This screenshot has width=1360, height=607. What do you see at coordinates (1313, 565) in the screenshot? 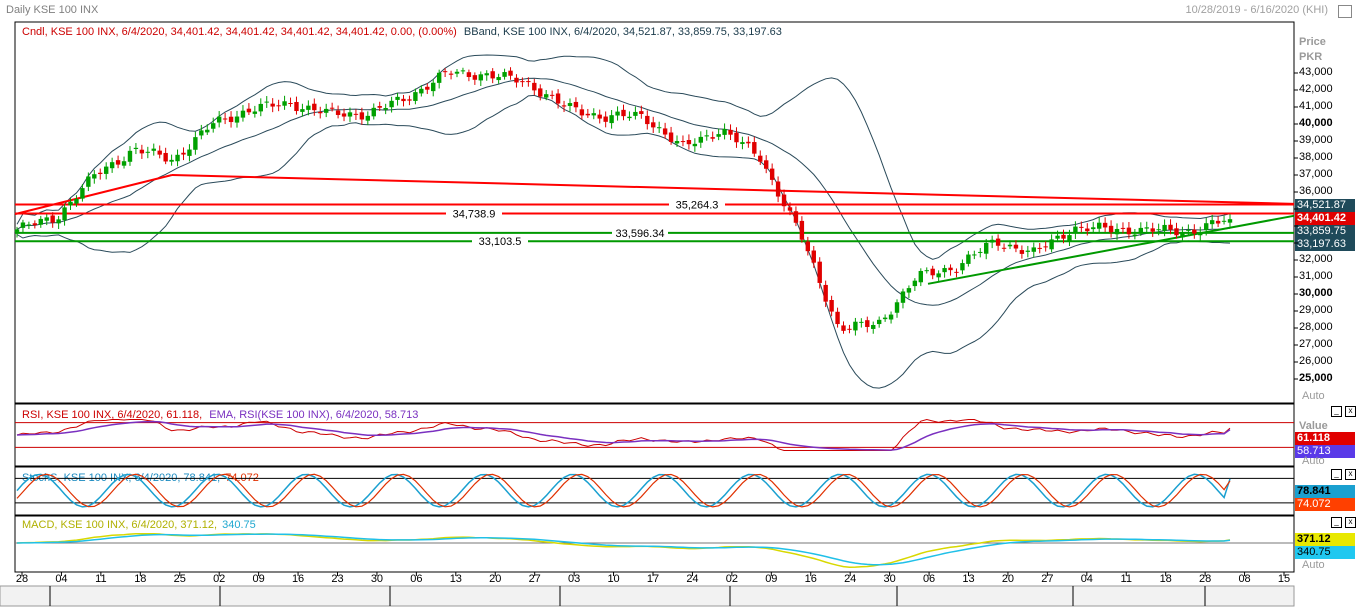
I see `macd-auto-label: Auto` at bounding box center [1313, 565].